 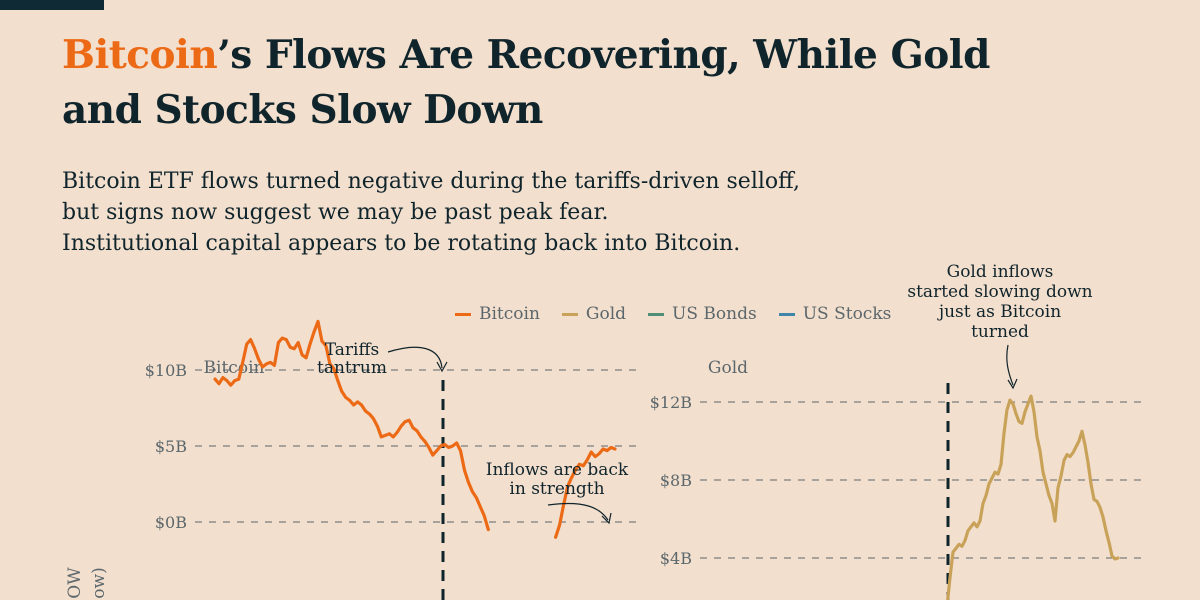 I want to click on y-tick-label-gold: $12B, so click(x=671, y=402).